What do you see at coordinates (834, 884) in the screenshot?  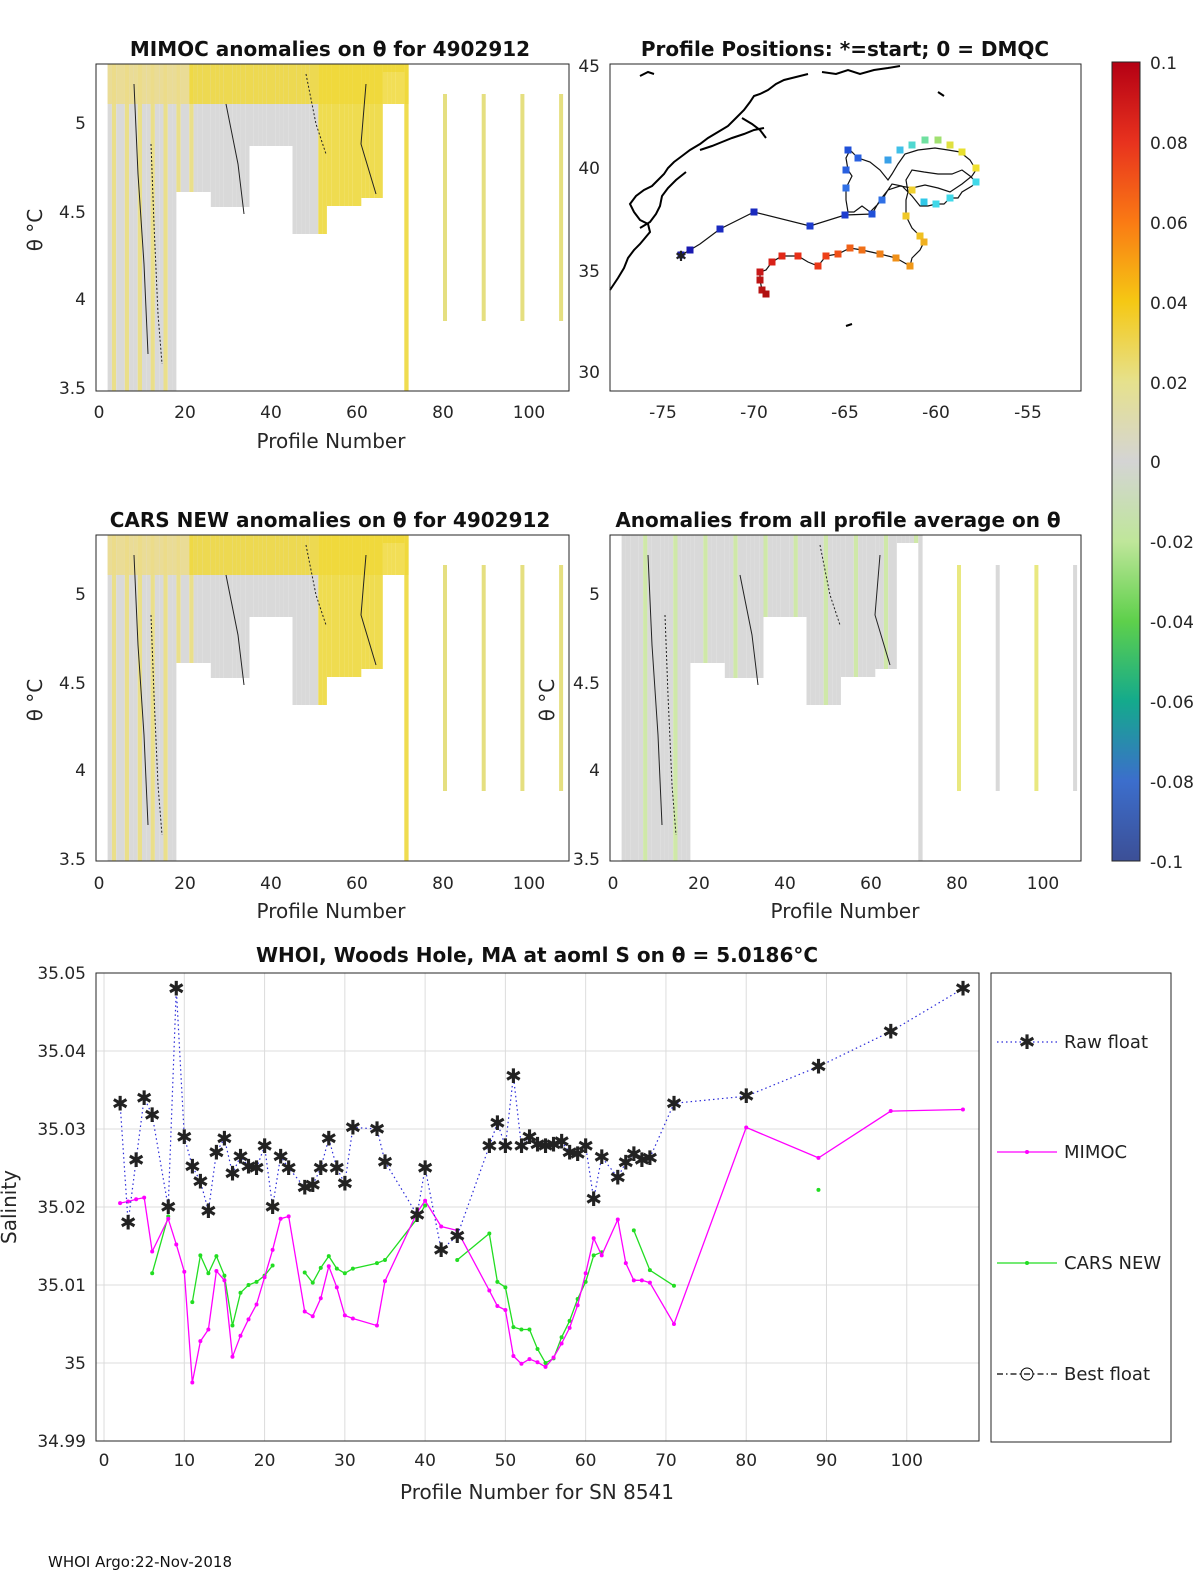 I see `panel-avg-xticks: 0 20 40 60 80 100` at bounding box center [834, 884].